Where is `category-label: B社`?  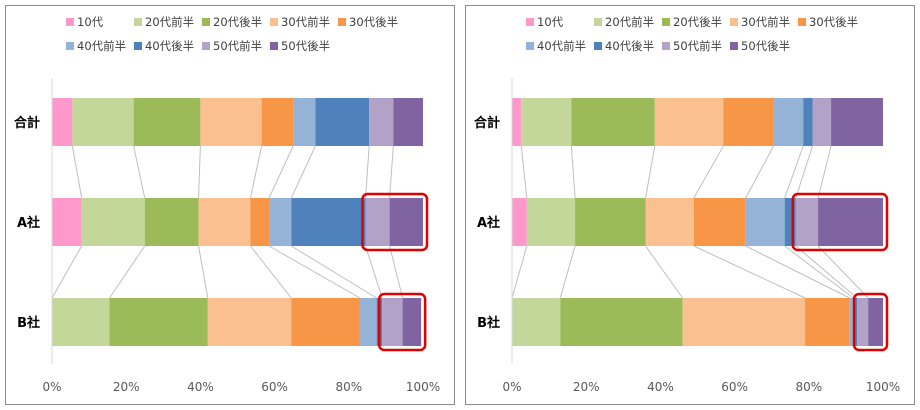
category-label: B社 is located at coordinates (28, 323).